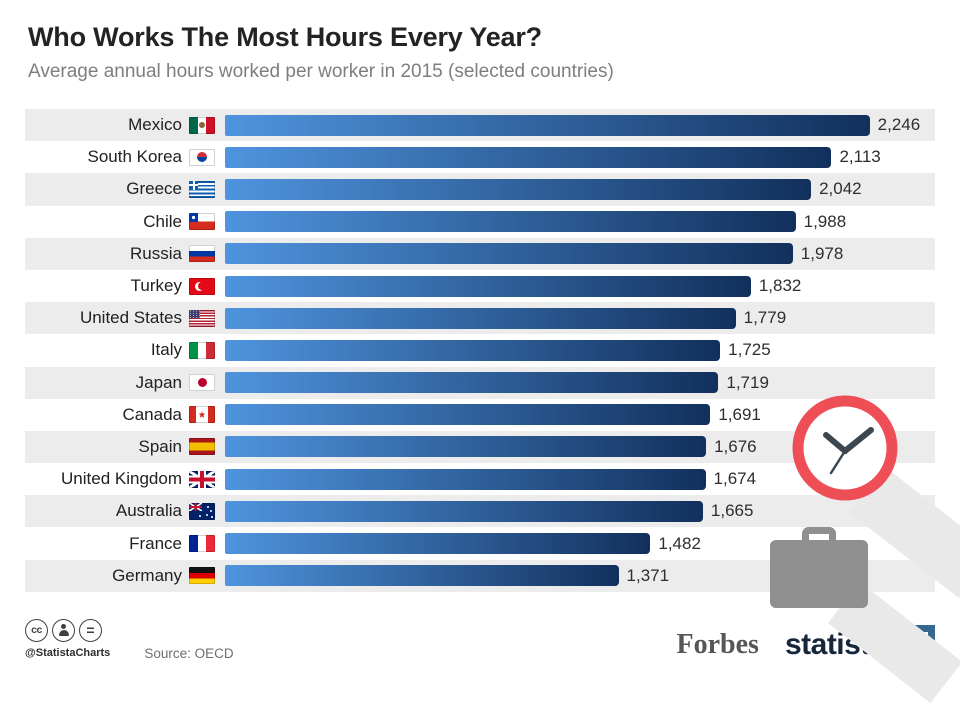 Image resolution: width=960 pixels, height=703 pixels. I want to click on bar-track: 2,246, so click(580, 125).